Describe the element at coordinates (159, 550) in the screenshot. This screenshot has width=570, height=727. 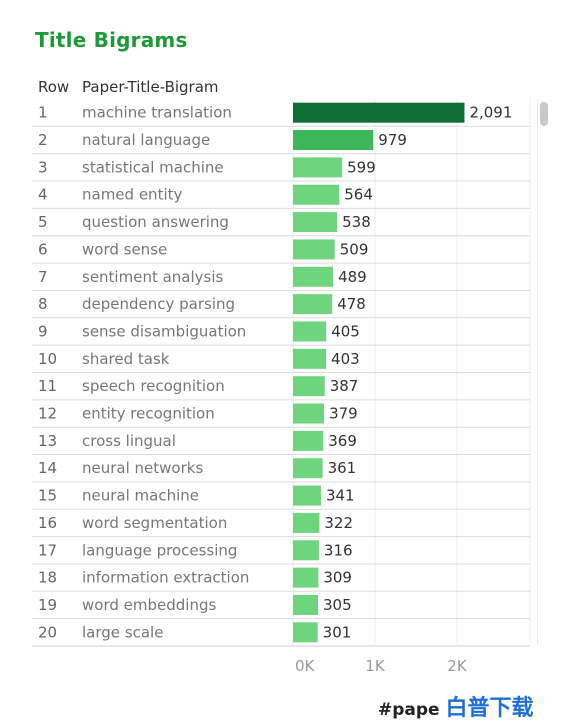
I see `bigram-label: language processing` at that location.